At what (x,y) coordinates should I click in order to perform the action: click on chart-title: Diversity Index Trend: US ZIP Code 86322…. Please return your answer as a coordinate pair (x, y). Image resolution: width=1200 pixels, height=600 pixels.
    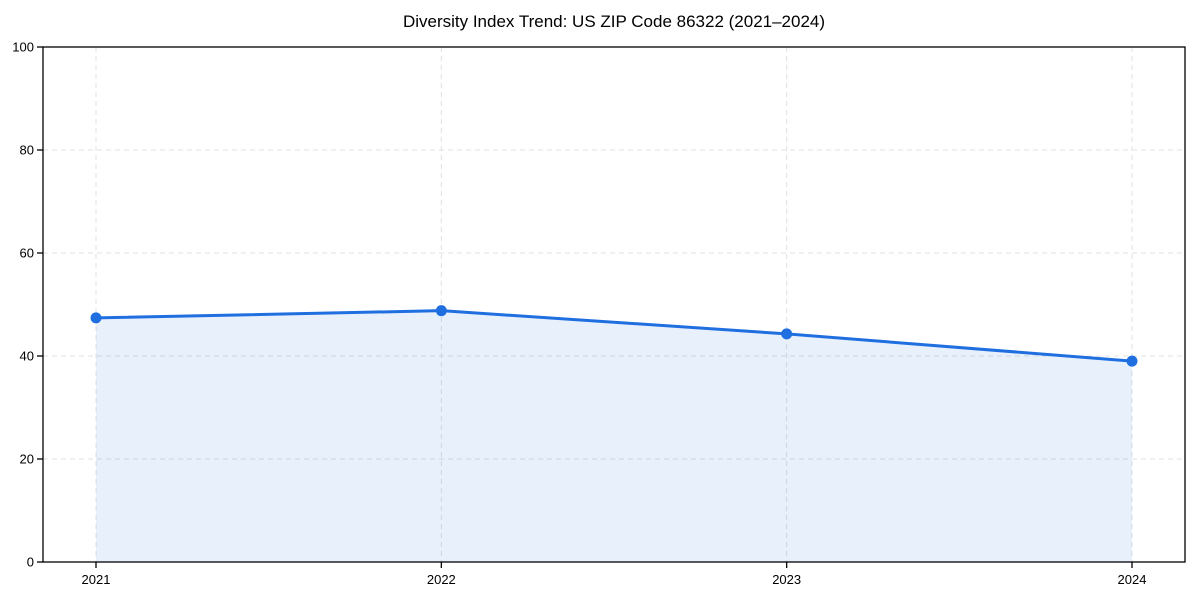
    Looking at the image, I should click on (614, 21).